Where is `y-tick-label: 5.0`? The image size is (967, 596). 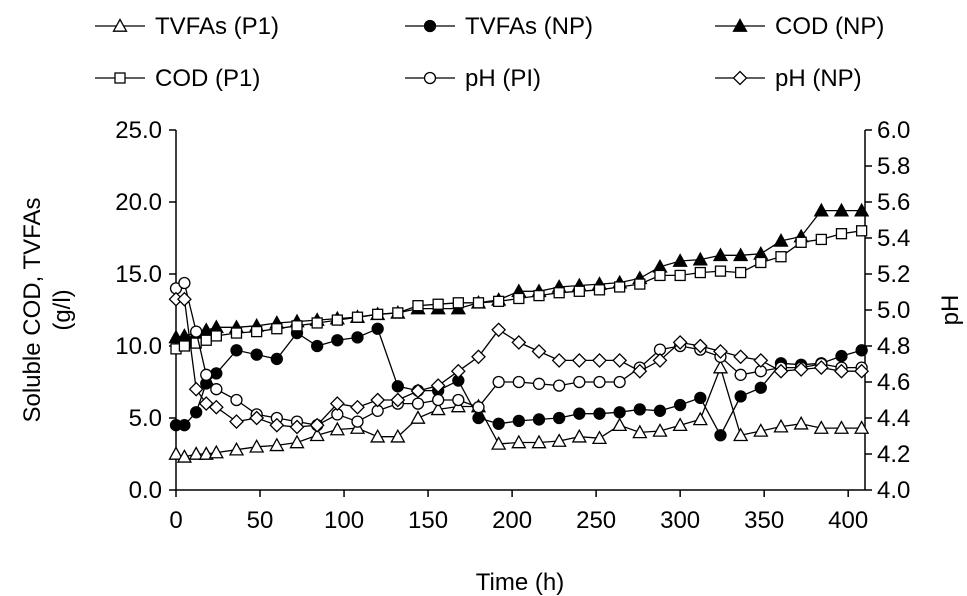 y-tick-label: 5.0 is located at coordinates (145, 418).